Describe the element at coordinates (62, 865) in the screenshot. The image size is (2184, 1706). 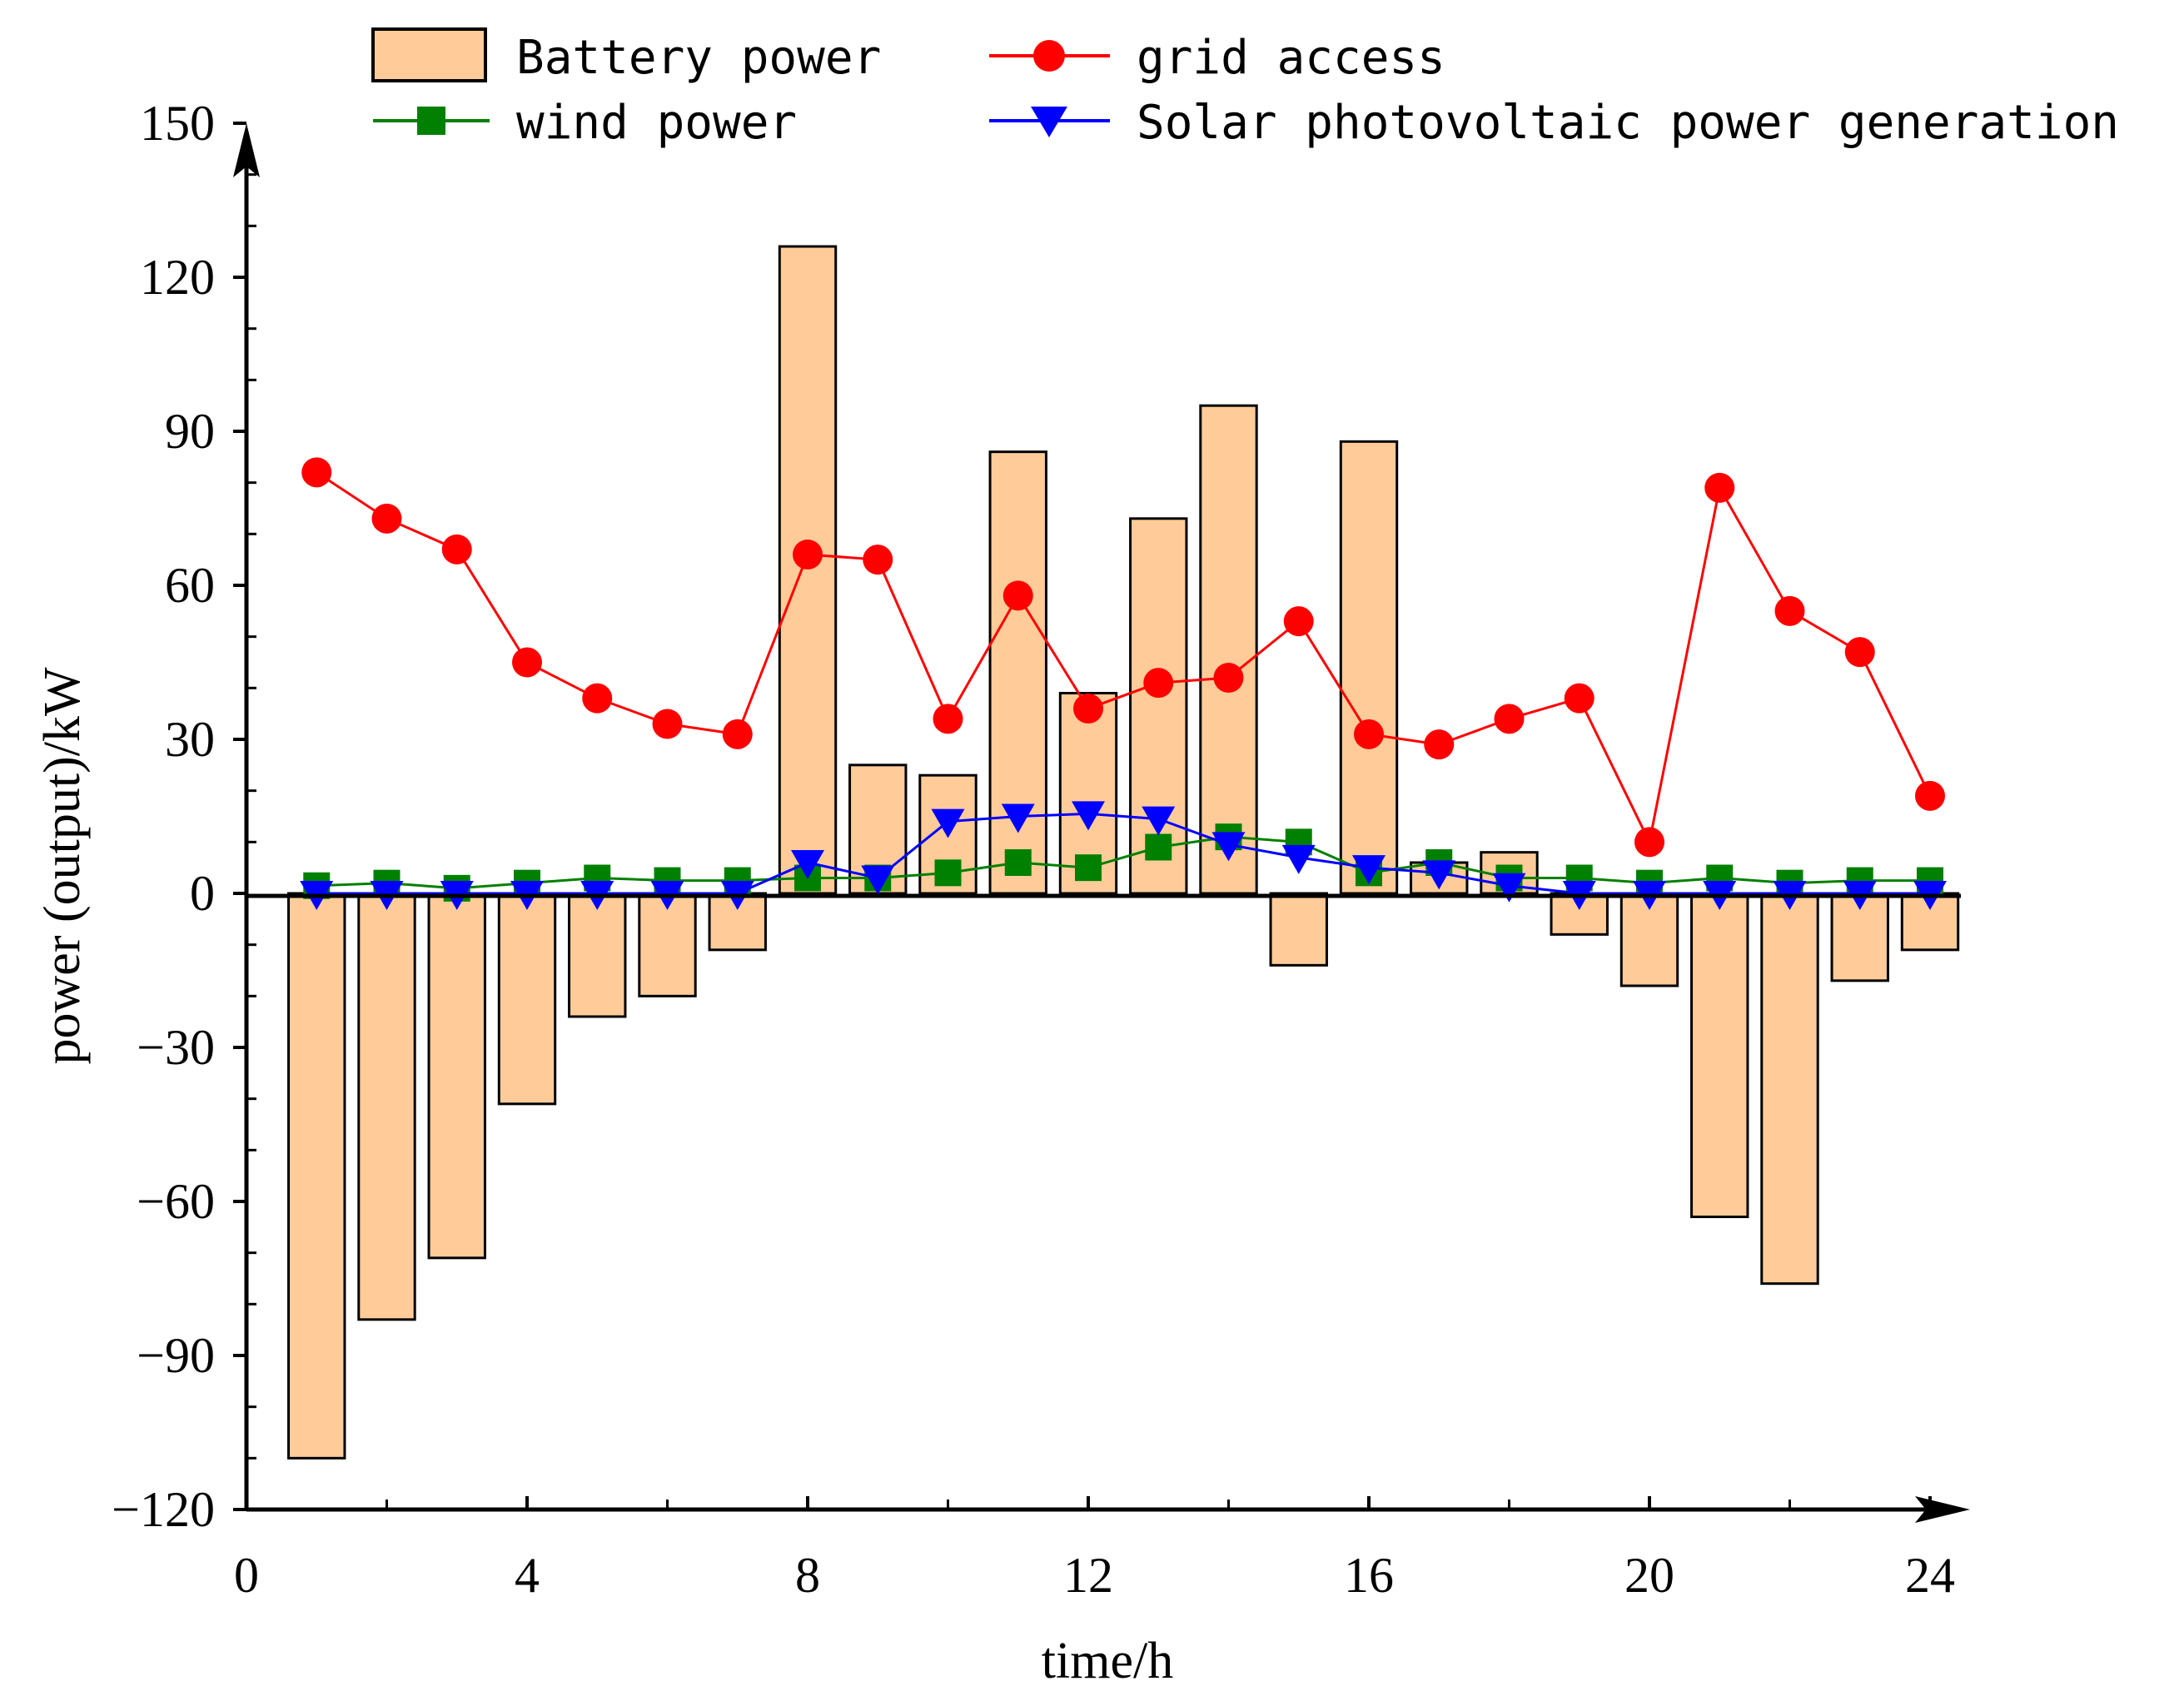
I see `y-axis-title: power (output)/kW` at that location.